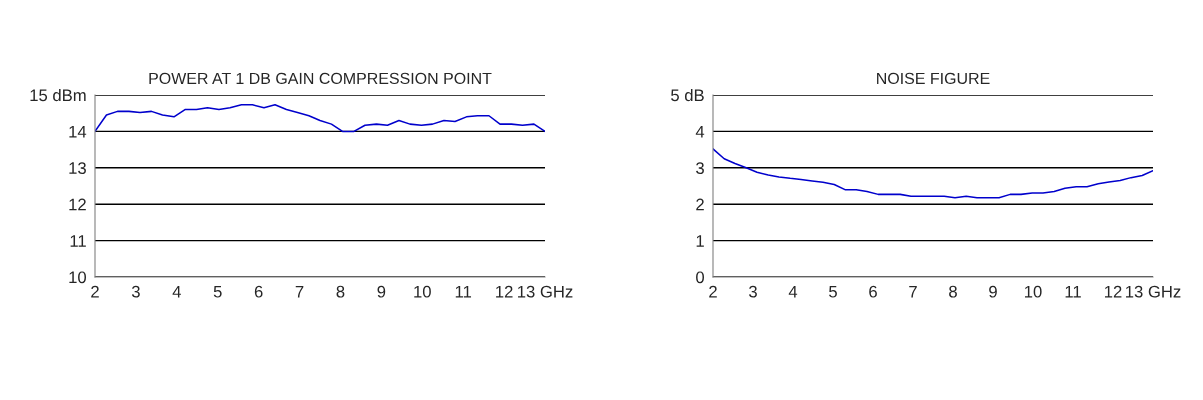  Describe the element at coordinates (78, 277) in the screenshot. I see `y-tick-label: 10` at that location.